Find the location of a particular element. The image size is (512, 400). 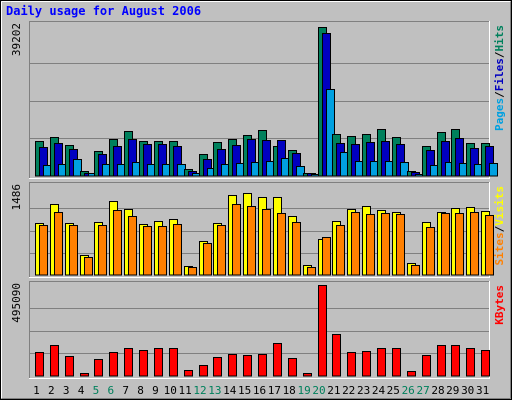

x-tick-label-day-30: 30 is located at coordinates (467, 390).